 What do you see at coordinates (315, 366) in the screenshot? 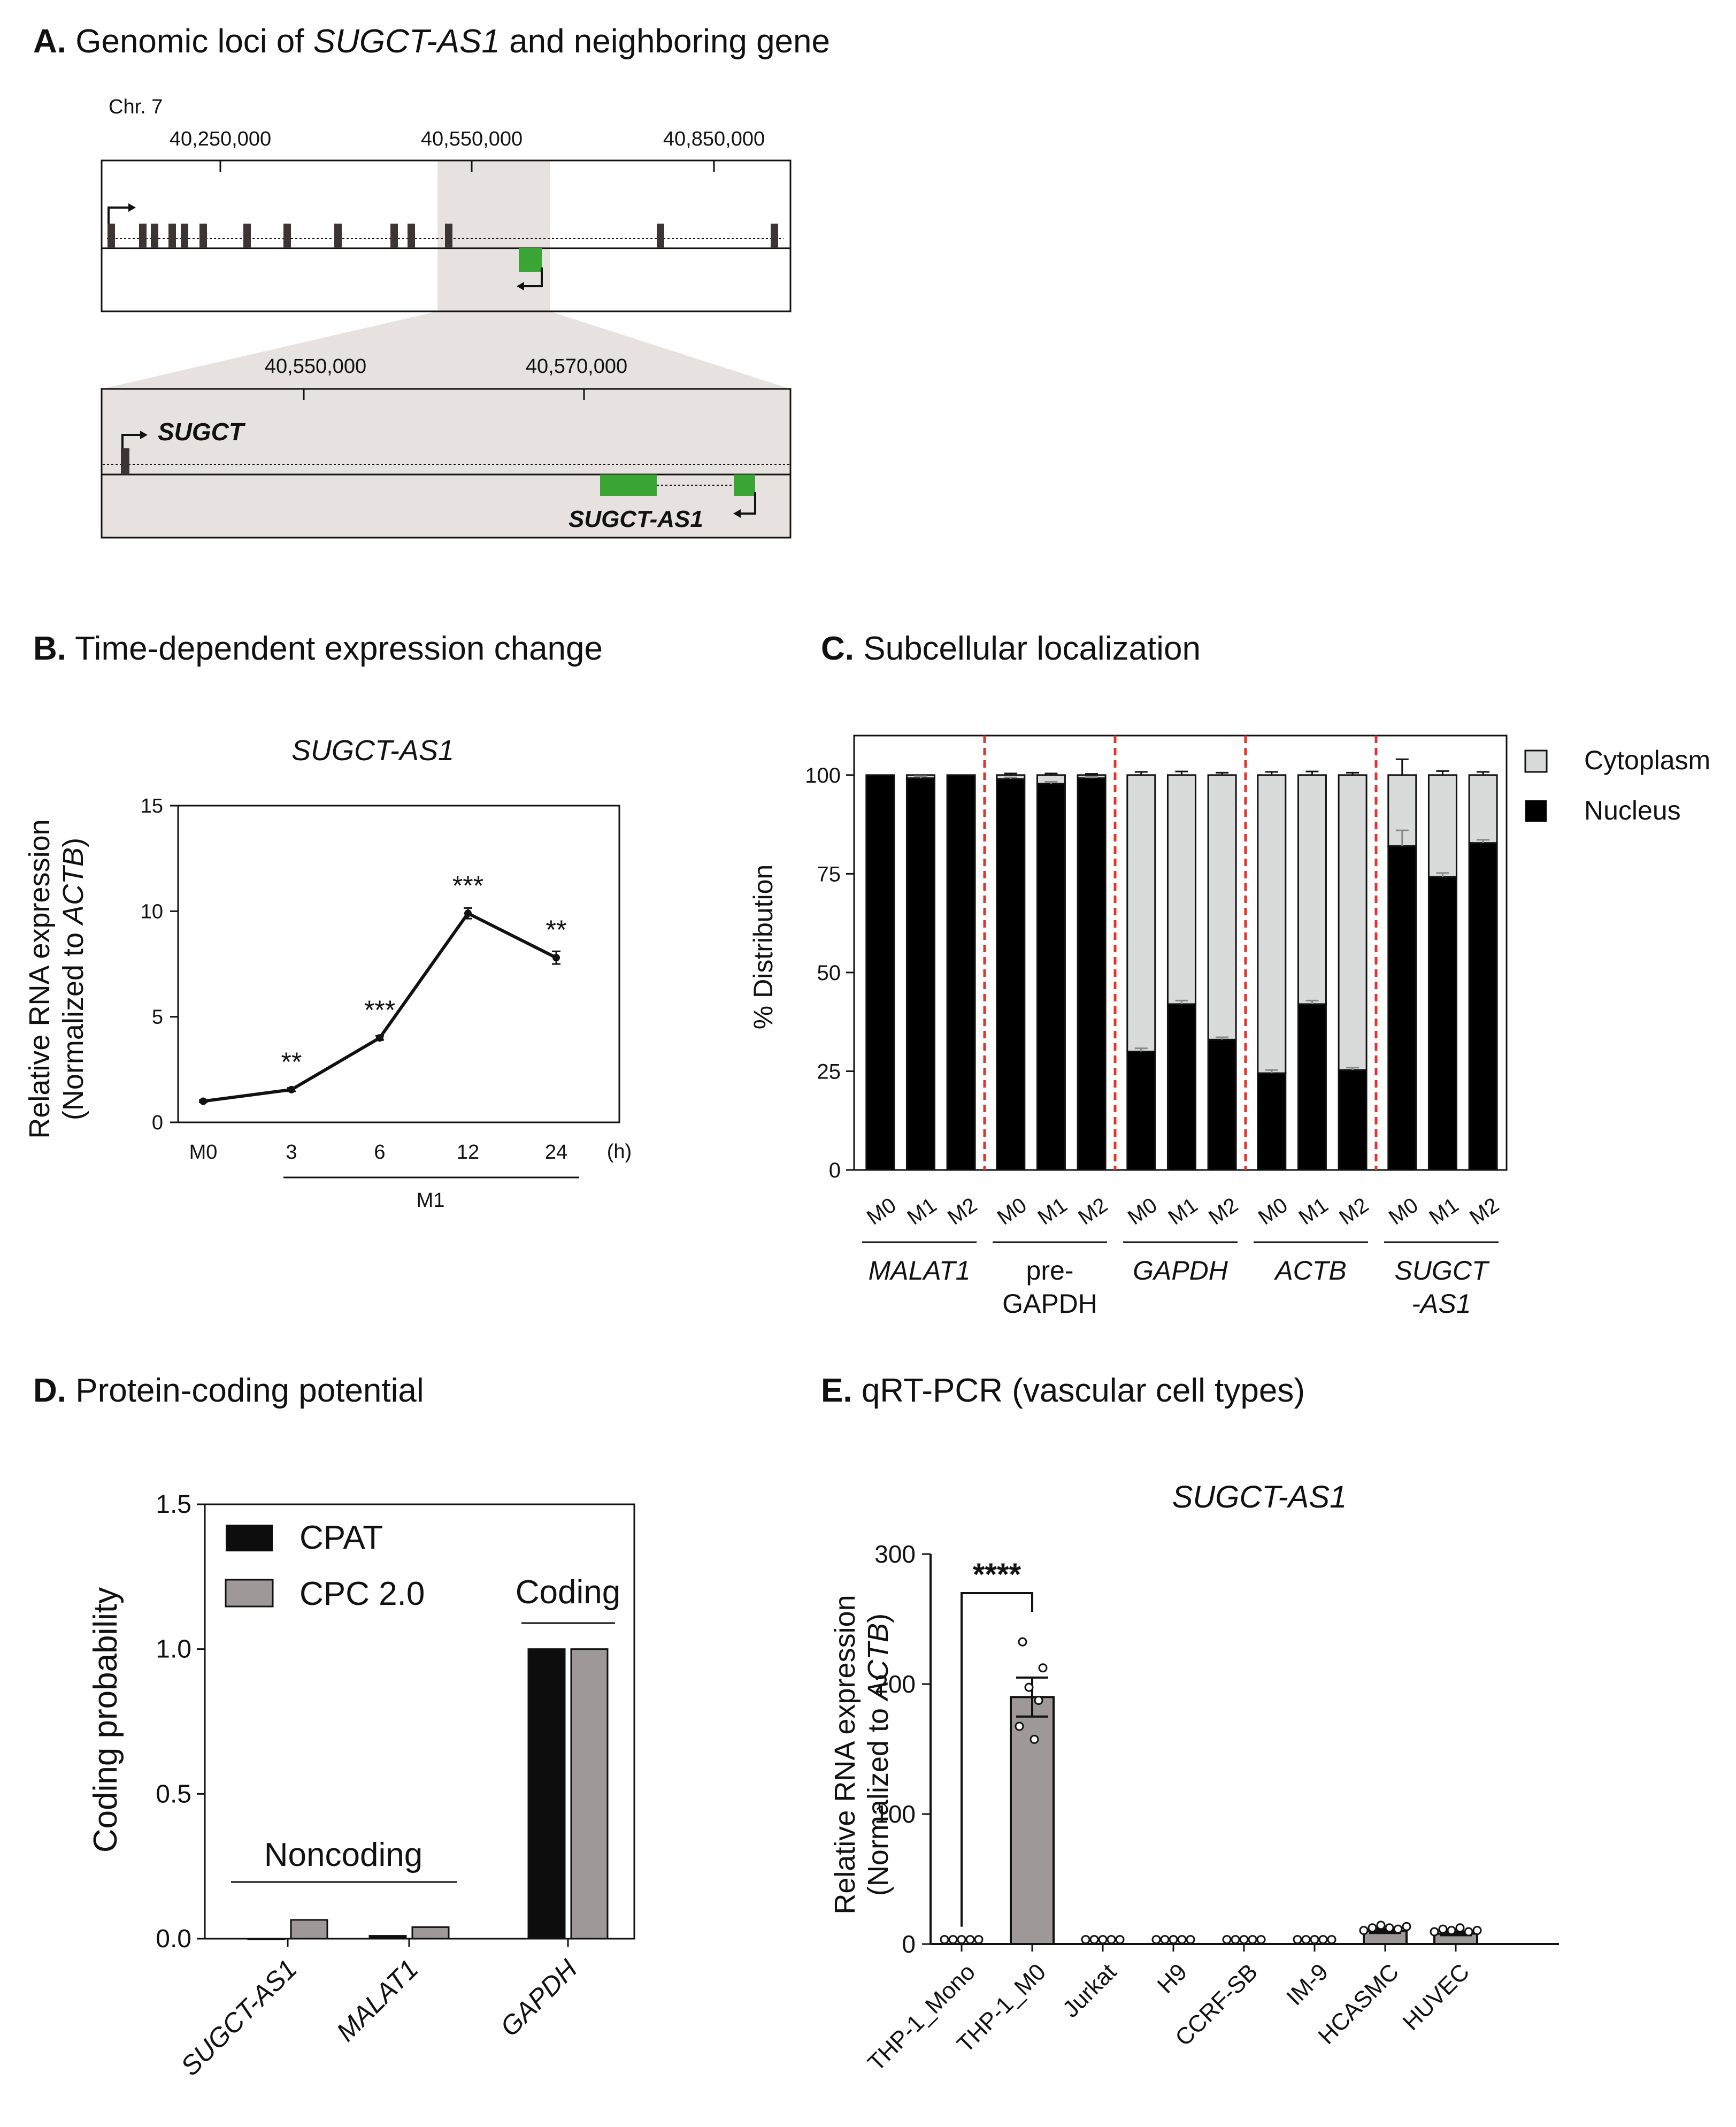
I see `zoom-tick-label: 40,550,000` at bounding box center [315, 366].